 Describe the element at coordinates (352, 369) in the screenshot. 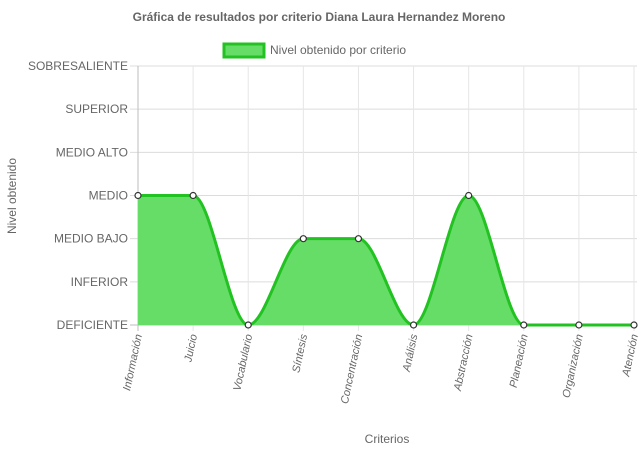

I see `x-tick-label: Concentración` at that location.